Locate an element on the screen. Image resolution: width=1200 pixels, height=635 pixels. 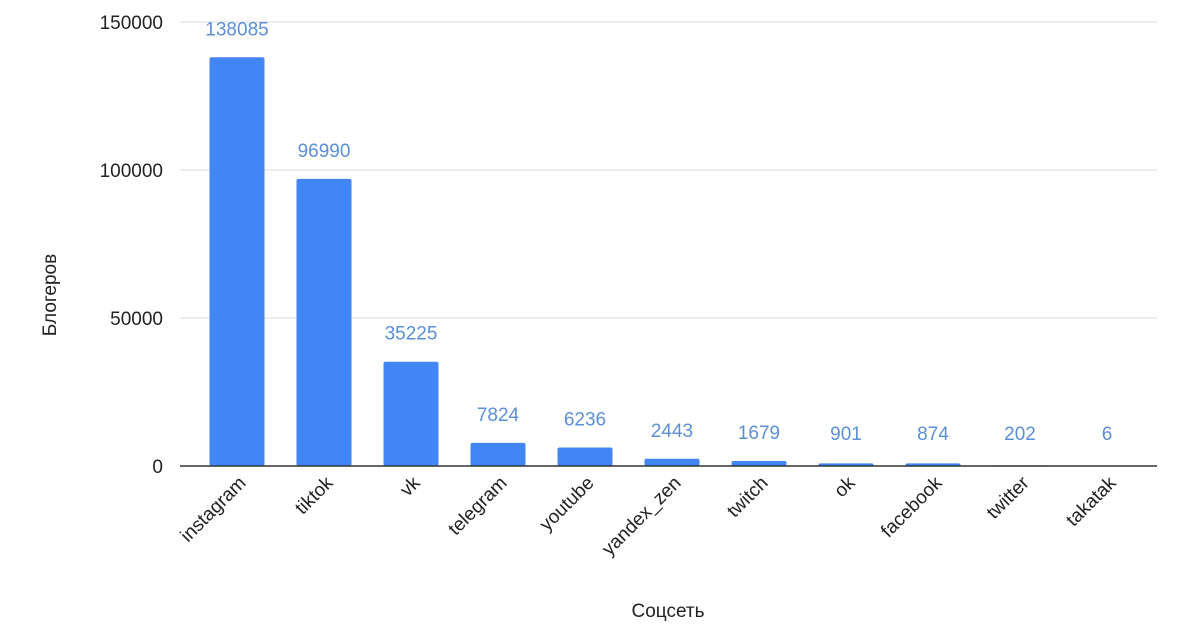
y-axis-ticks: 0 50000 100000 150000 is located at coordinates (131, 245).